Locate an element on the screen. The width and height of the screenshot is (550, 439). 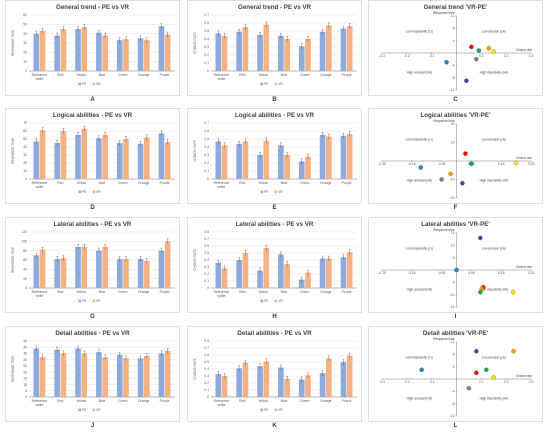
y-axis-label: Response time is located at coordinates (443, 230).